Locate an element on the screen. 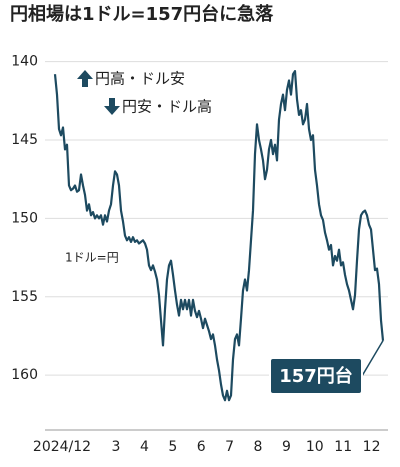 The image size is (400, 467). x-tick-label: 7 is located at coordinates (229, 447).